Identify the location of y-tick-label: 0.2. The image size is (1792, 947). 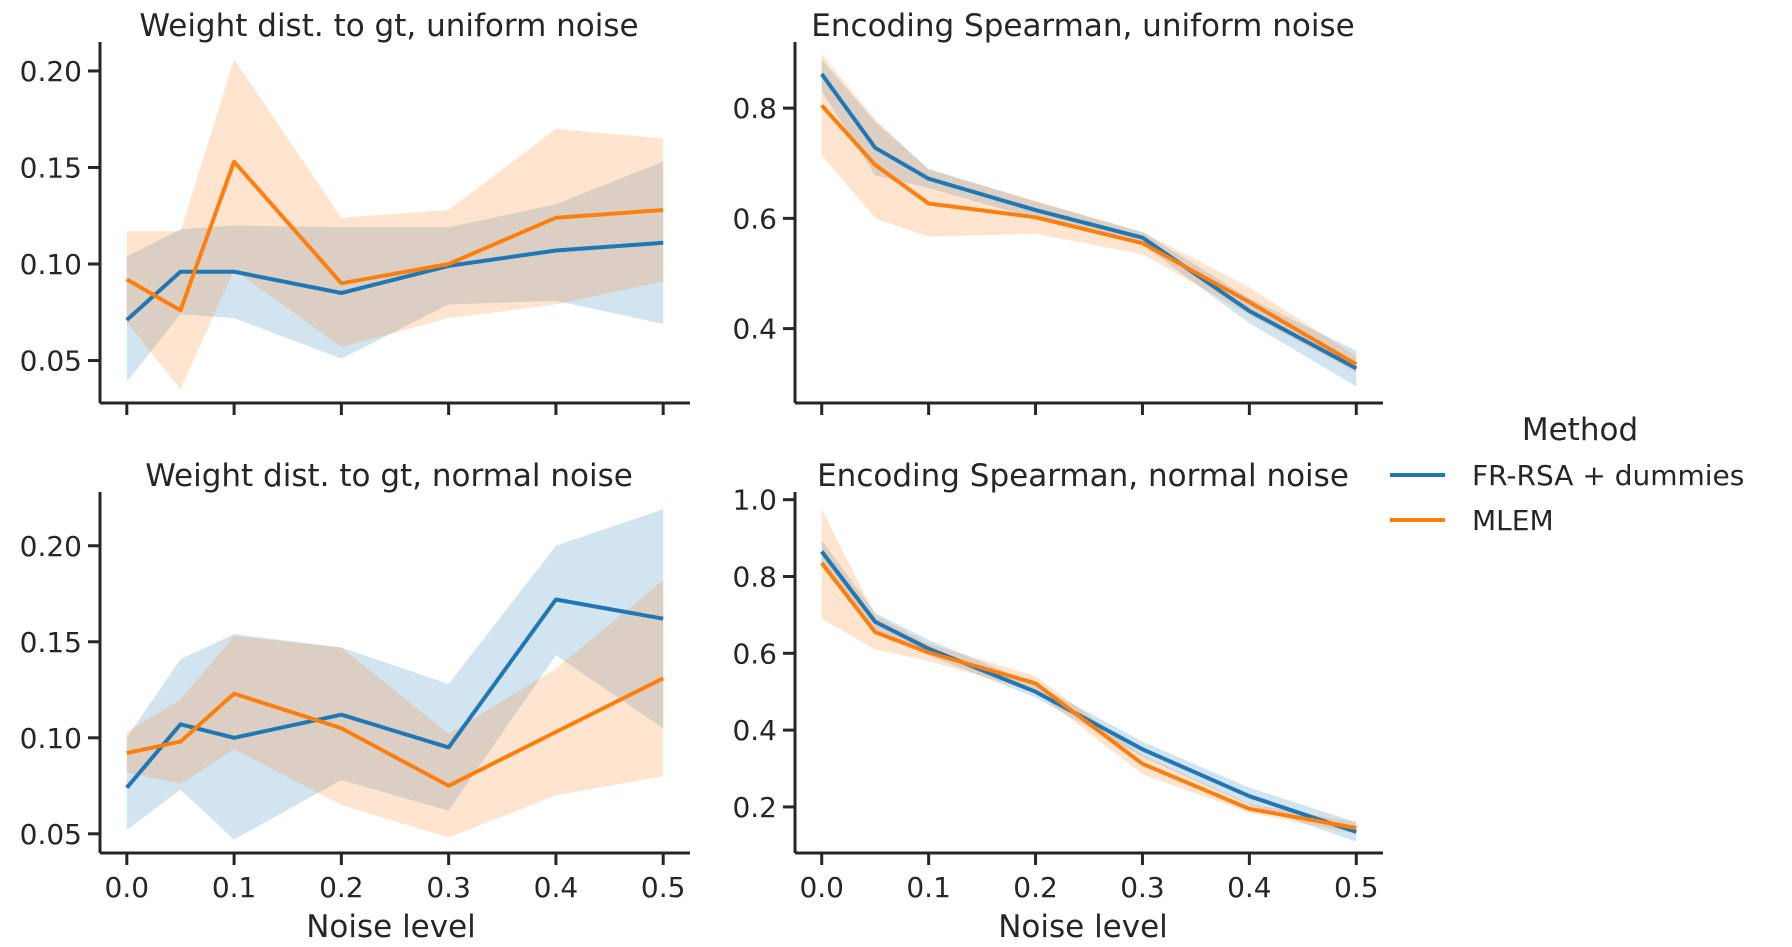
(754, 807).